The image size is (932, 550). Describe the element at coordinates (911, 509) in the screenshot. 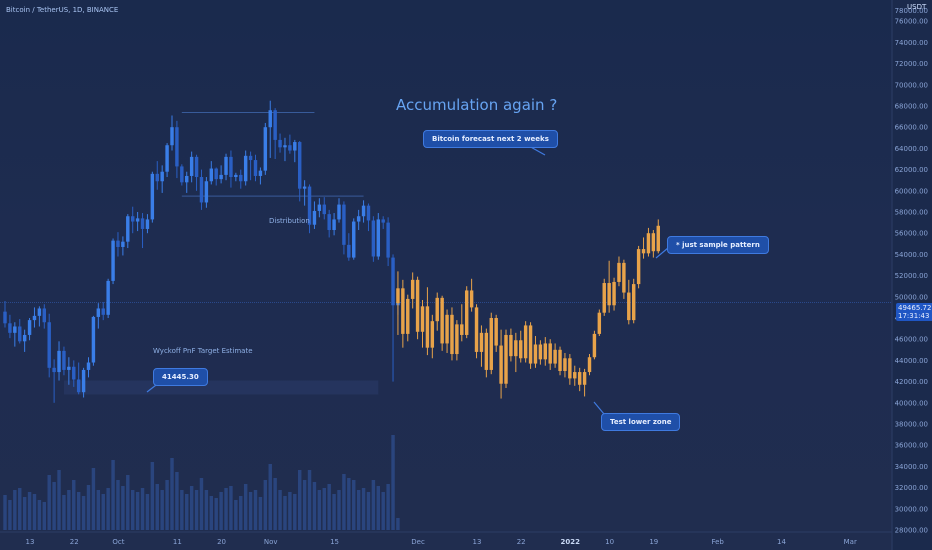

I see `y-tick-label: 30000.00` at that location.